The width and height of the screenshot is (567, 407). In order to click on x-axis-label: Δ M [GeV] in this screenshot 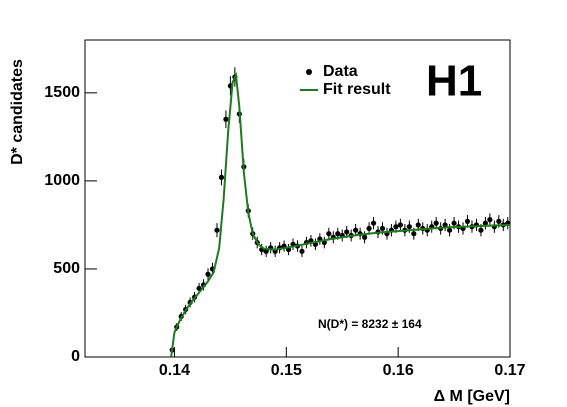, I will do `click(472, 396)`.